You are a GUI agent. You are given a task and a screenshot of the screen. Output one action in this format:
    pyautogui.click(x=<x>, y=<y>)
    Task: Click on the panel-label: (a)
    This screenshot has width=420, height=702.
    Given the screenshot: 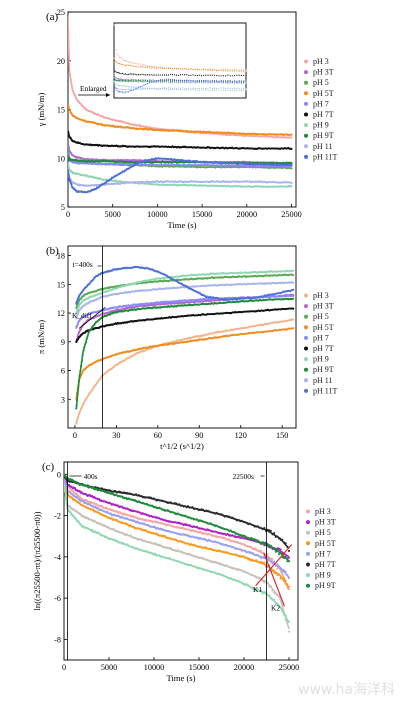 What is the action you would take?
    pyautogui.click(x=52, y=17)
    